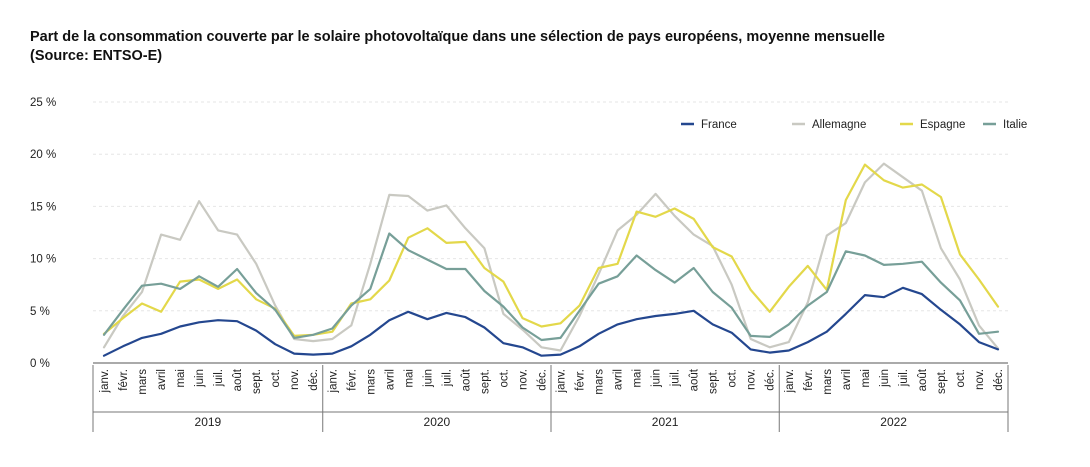 Image resolution: width=1090 pixels, height=467 pixels. Describe the element at coordinates (437, 422) in the screenshot. I see `year-label: 2020` at that location.